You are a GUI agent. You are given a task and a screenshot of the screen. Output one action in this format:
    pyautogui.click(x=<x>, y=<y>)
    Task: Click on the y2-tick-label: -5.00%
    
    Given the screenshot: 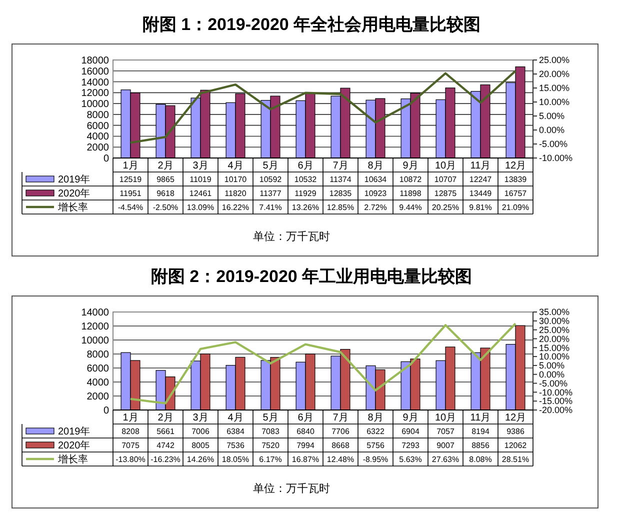 What is the action you would take?
    pyautogui.click(x=553, y=144)
    